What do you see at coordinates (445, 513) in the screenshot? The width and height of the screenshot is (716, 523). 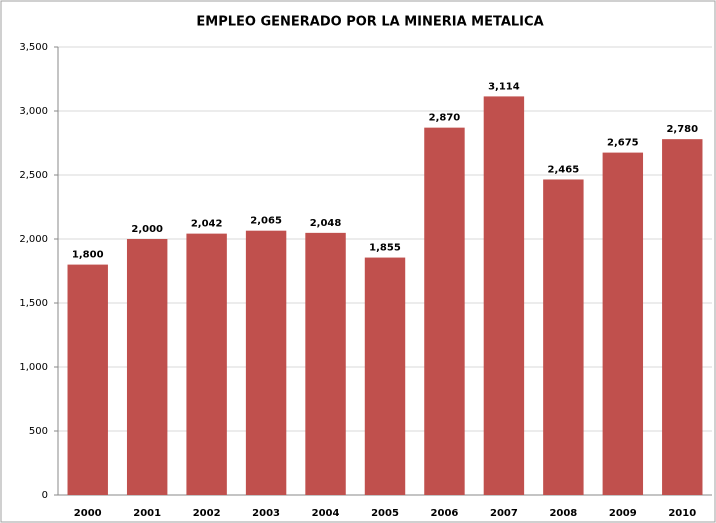 I see `x-tick-label: 2006` at bounding box center [445, 513].